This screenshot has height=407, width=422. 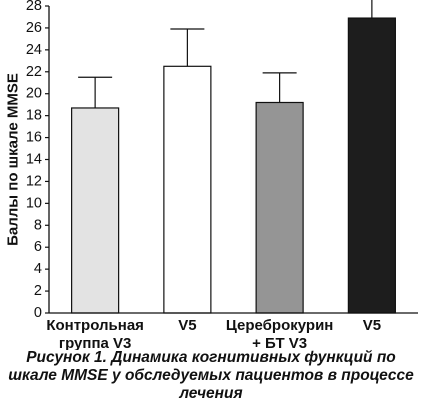 What do you see at coordinates (34, 28) in the screenshot?
I see `y-tick-label: 26` at bounding box center [34, 28].